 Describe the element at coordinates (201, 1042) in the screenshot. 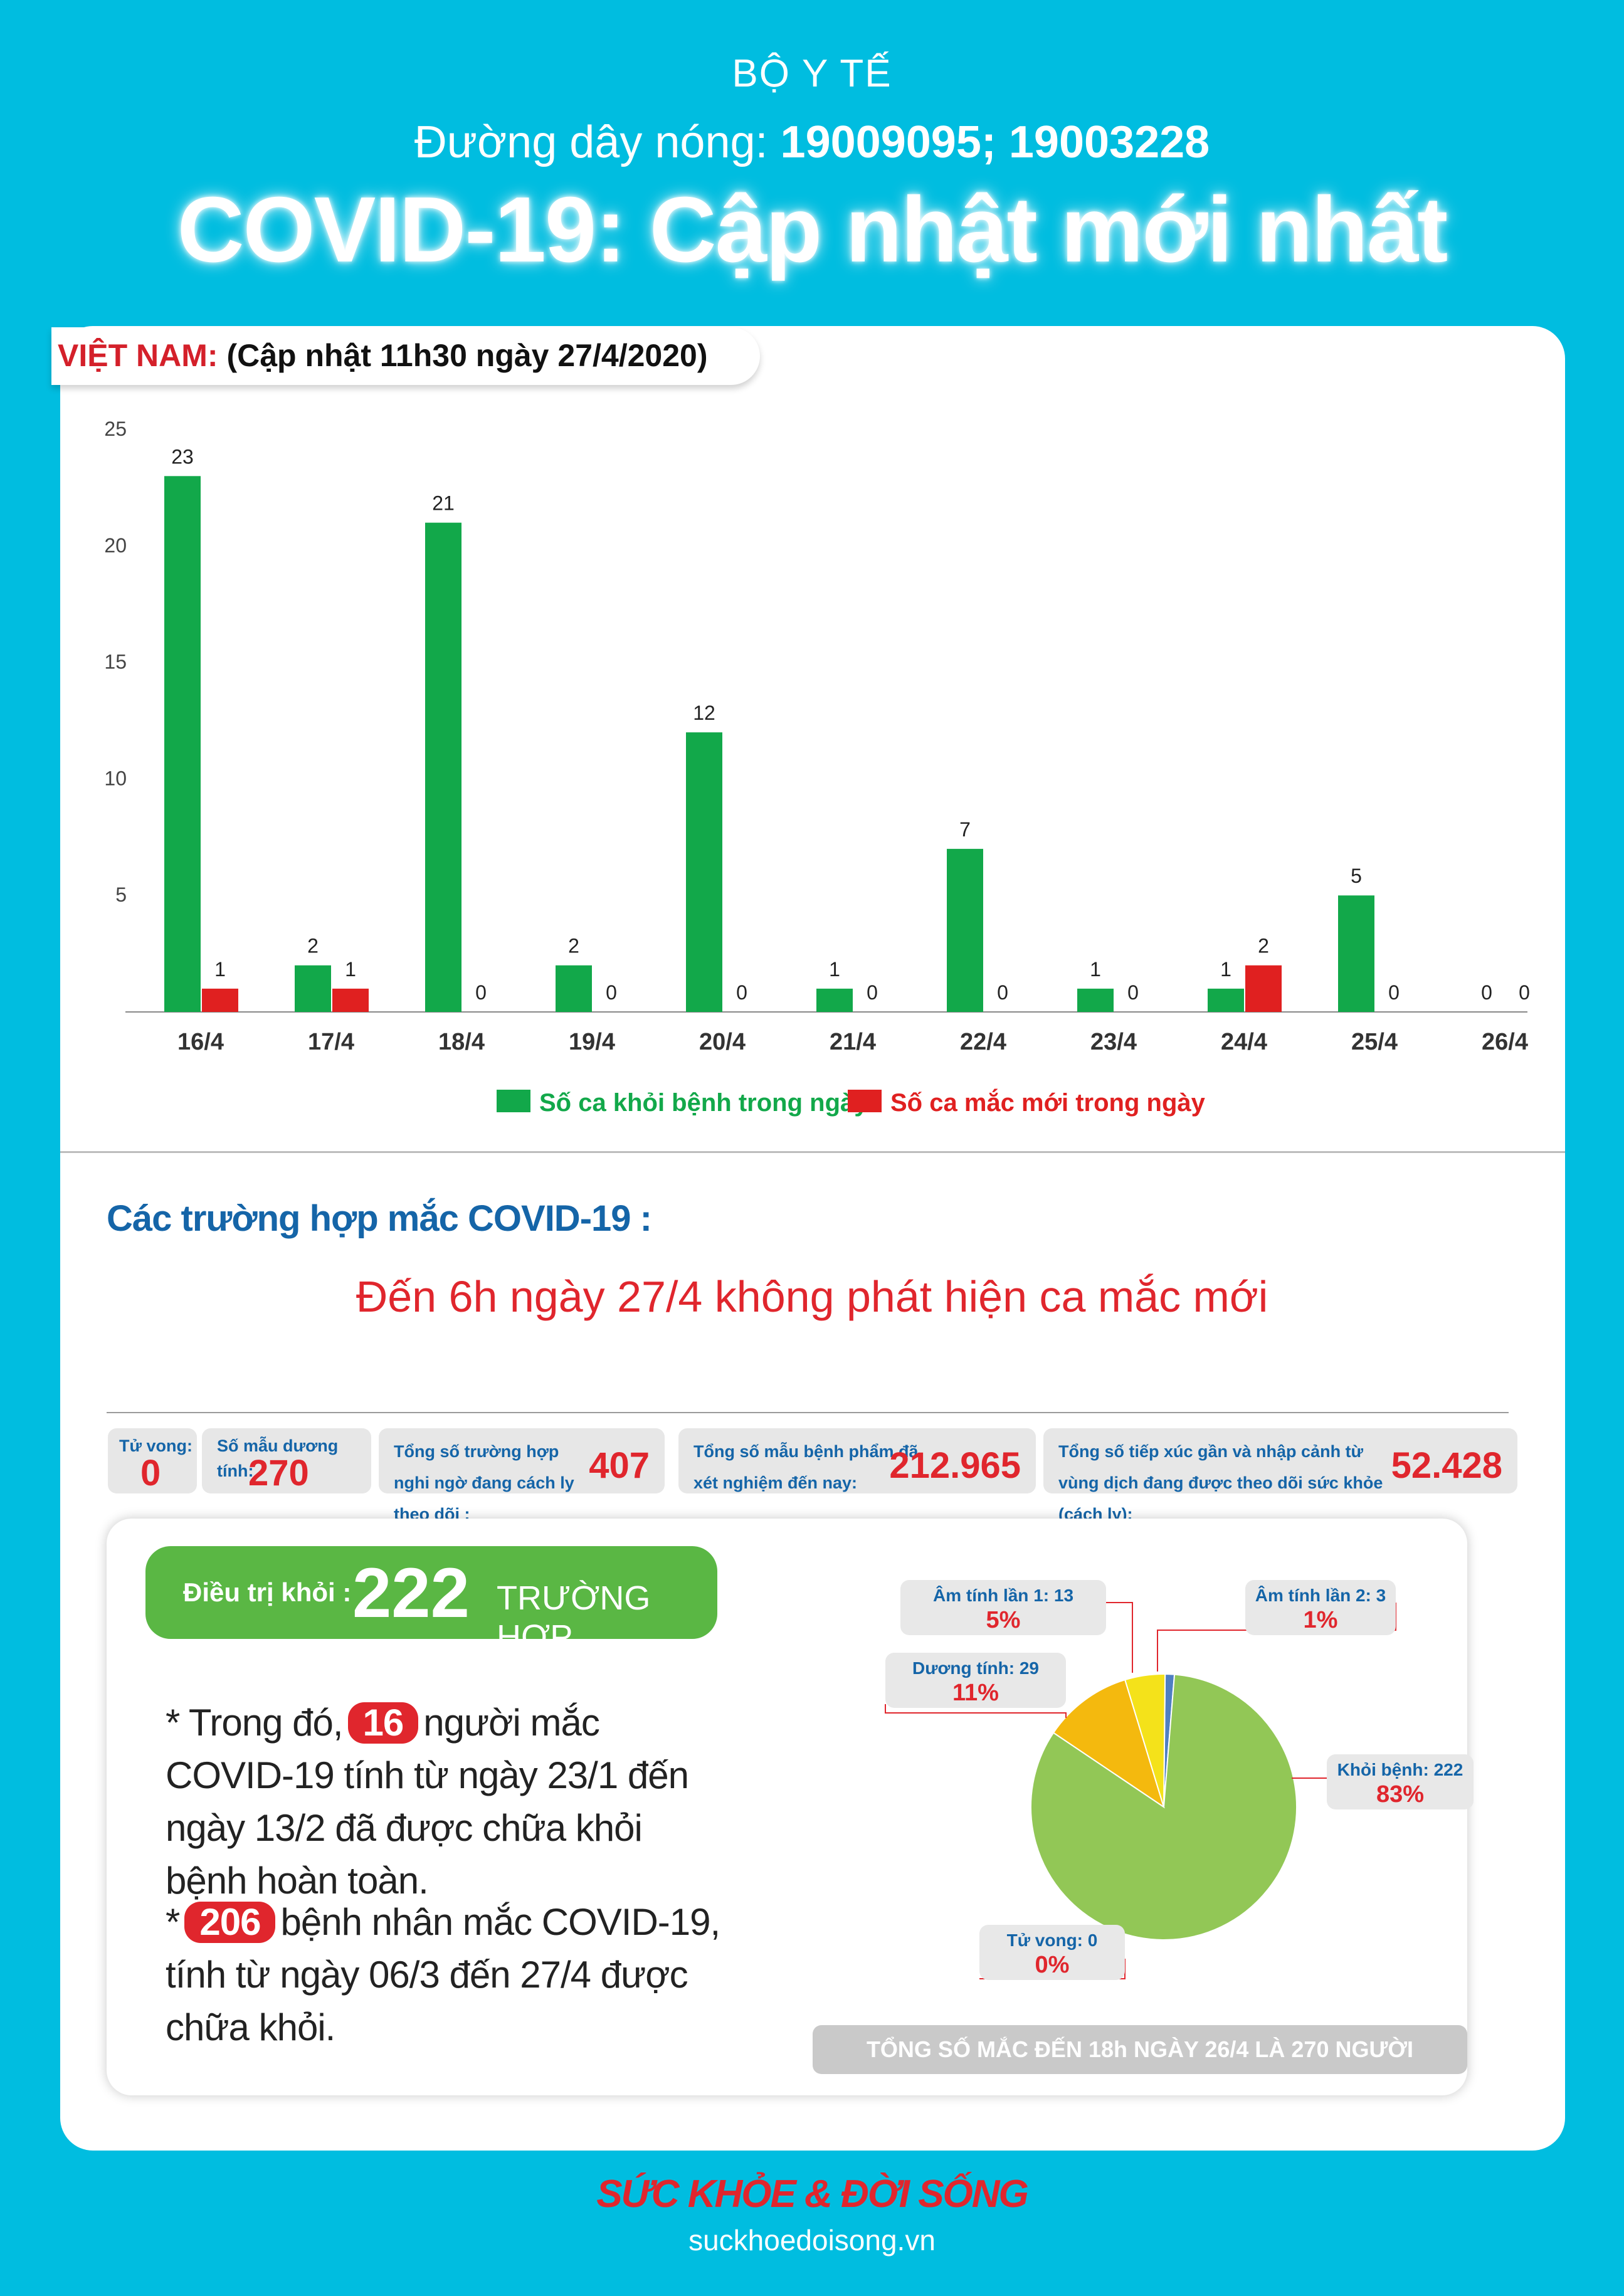

I see `x-tick-label: 16/4` at that location.